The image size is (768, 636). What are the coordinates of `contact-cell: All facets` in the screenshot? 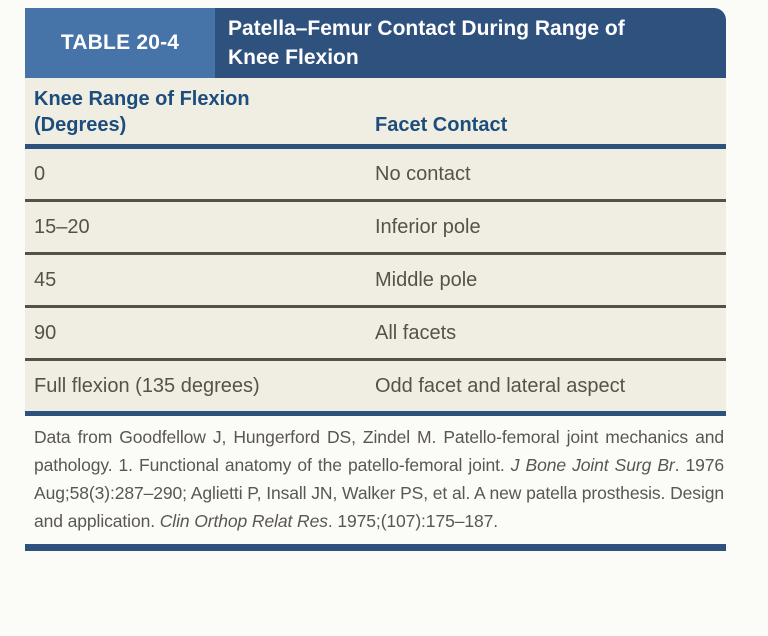 It's located at (416, 332).